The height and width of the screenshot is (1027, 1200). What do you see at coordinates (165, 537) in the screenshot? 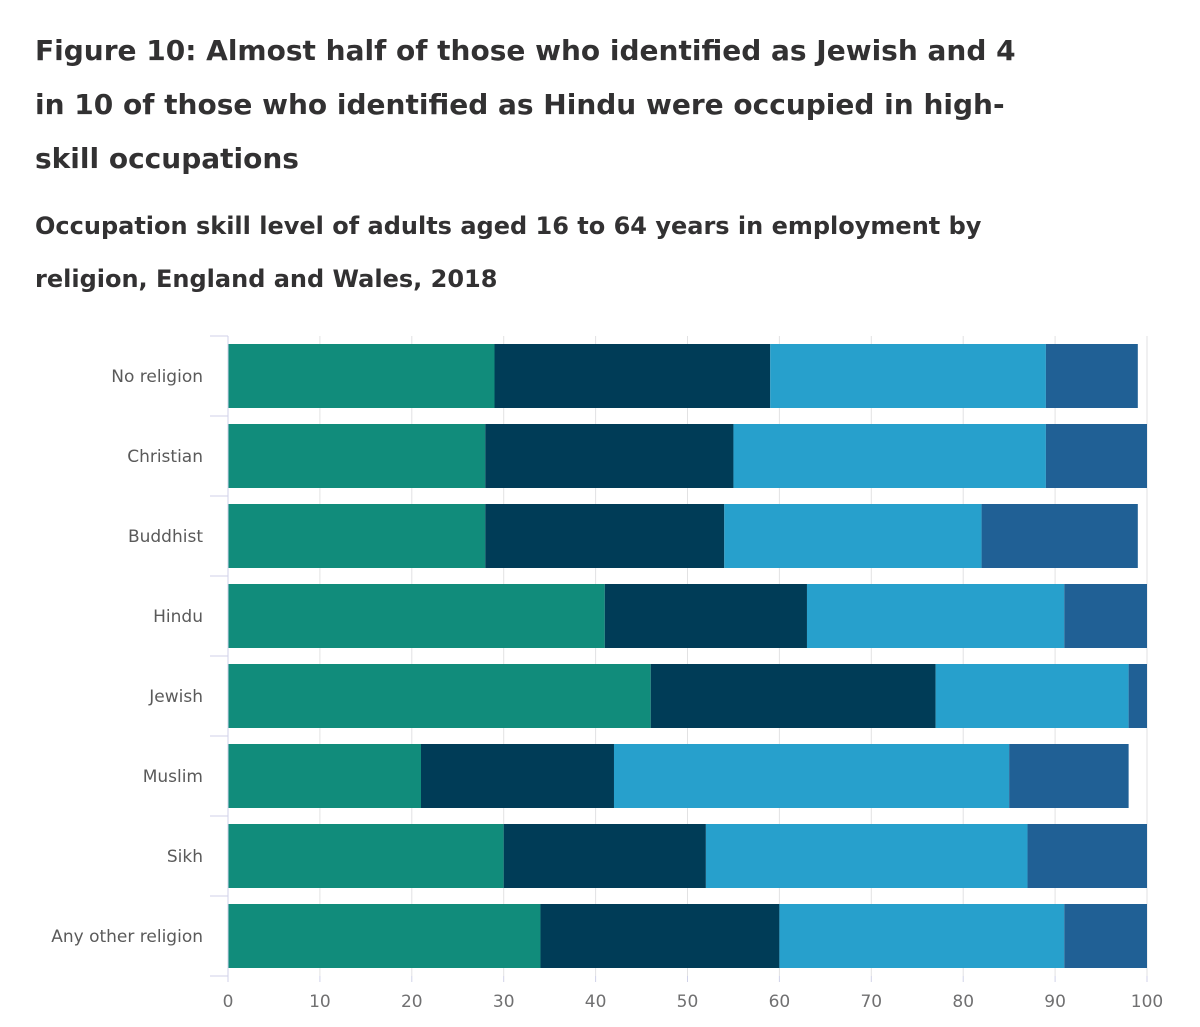
I see `category-label: Buddhist` at bounding box center [165, 537].